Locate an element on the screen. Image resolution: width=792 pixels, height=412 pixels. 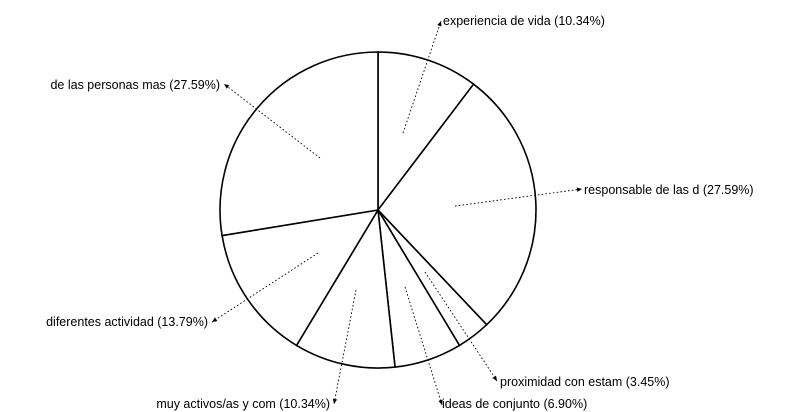
slice-label: de las personas mas (27.59%) is located at coordinates (135, 85).